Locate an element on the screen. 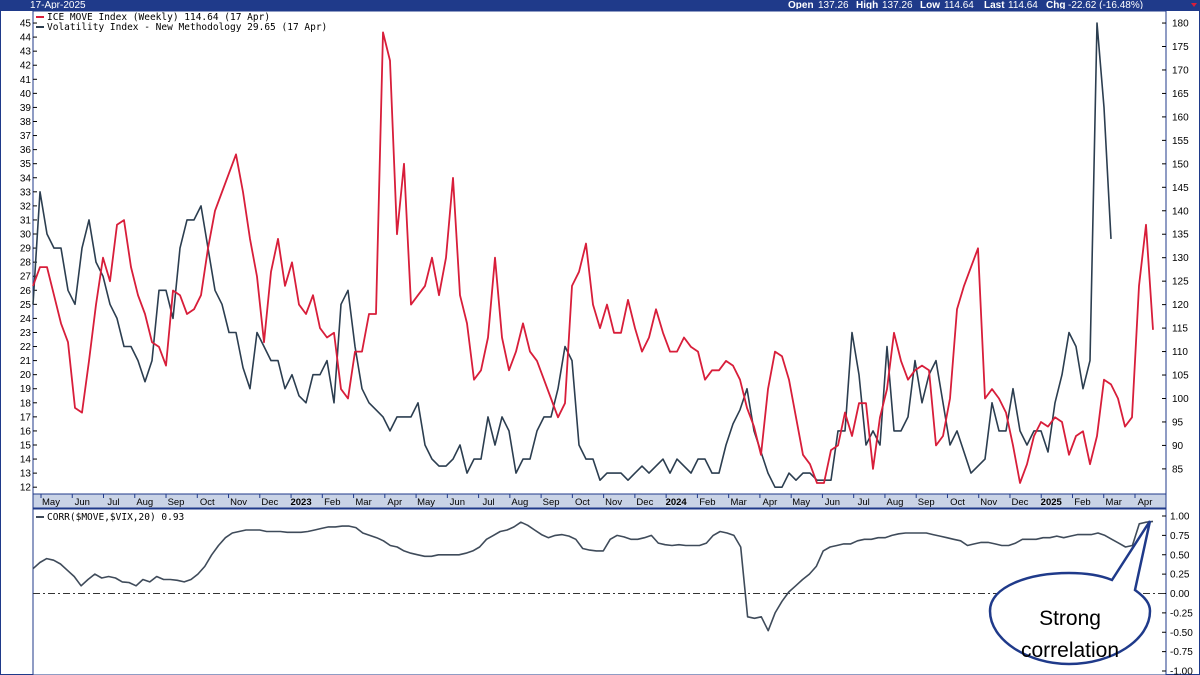 The height and width of the screenshot is (675, 1200). right-tick-label: 180 is located at coordinates (1180, 24).